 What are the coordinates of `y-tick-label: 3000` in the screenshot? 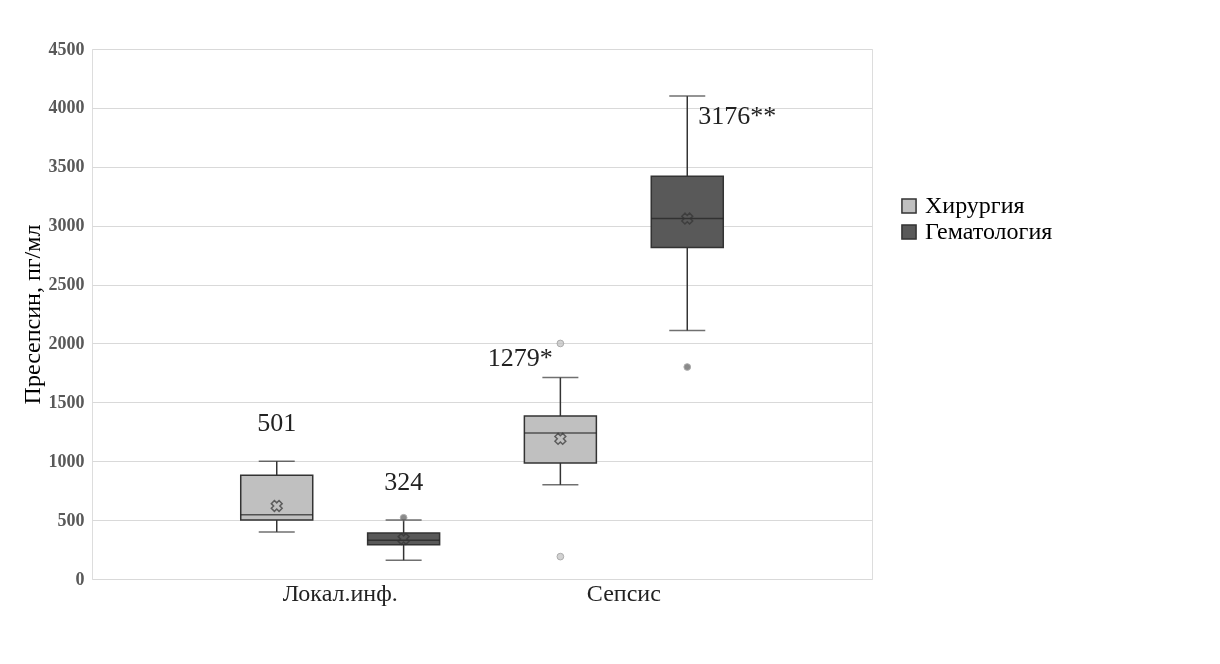 It's located at (66, 225).